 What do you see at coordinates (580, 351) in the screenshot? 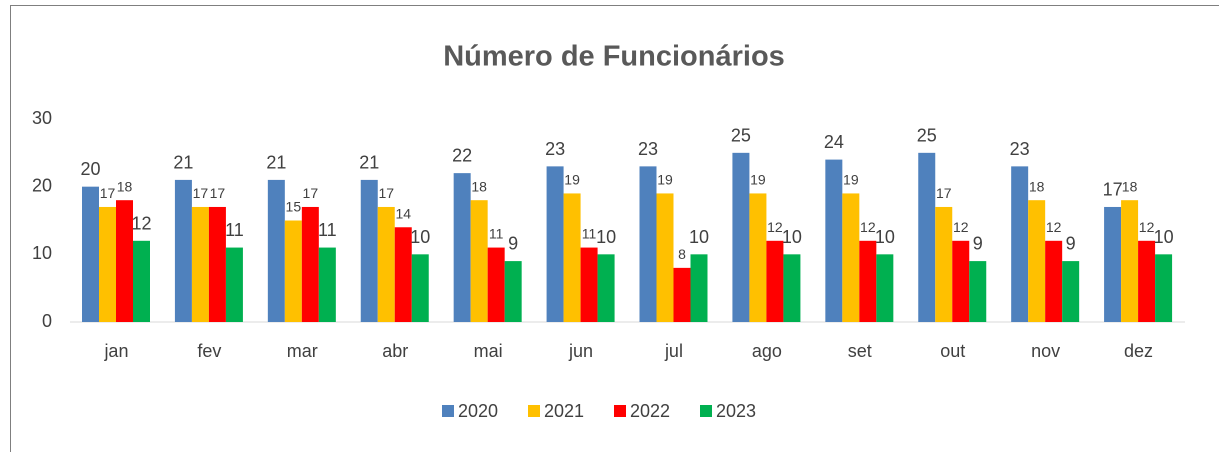
I see `x-tick-label: jun` at bounding box center [580, 351].